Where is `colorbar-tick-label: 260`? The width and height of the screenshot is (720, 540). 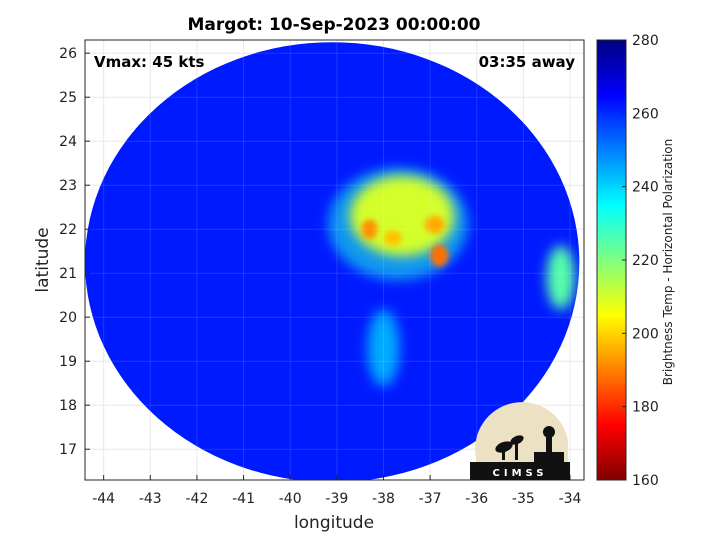
colorbar-tick-label: 260 is located at coordinates (645, 114).